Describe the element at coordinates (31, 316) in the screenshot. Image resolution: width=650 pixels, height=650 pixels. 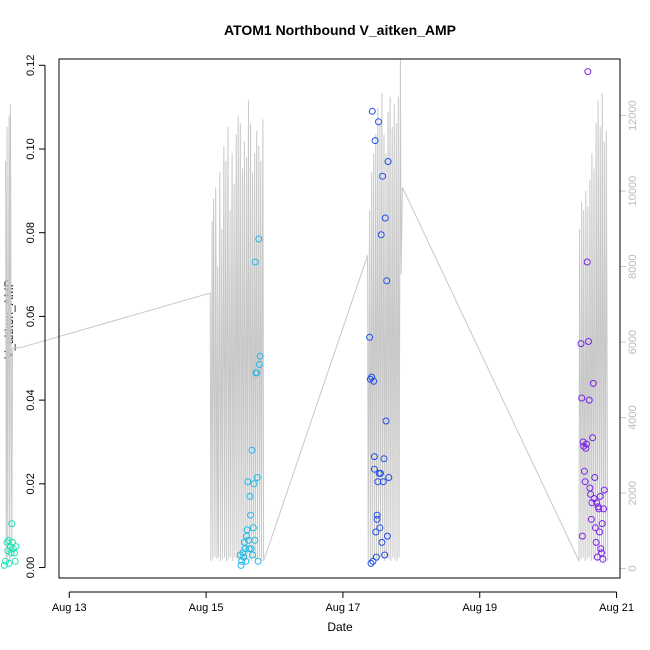
I see `y-tick-label: 0.06` at that location.